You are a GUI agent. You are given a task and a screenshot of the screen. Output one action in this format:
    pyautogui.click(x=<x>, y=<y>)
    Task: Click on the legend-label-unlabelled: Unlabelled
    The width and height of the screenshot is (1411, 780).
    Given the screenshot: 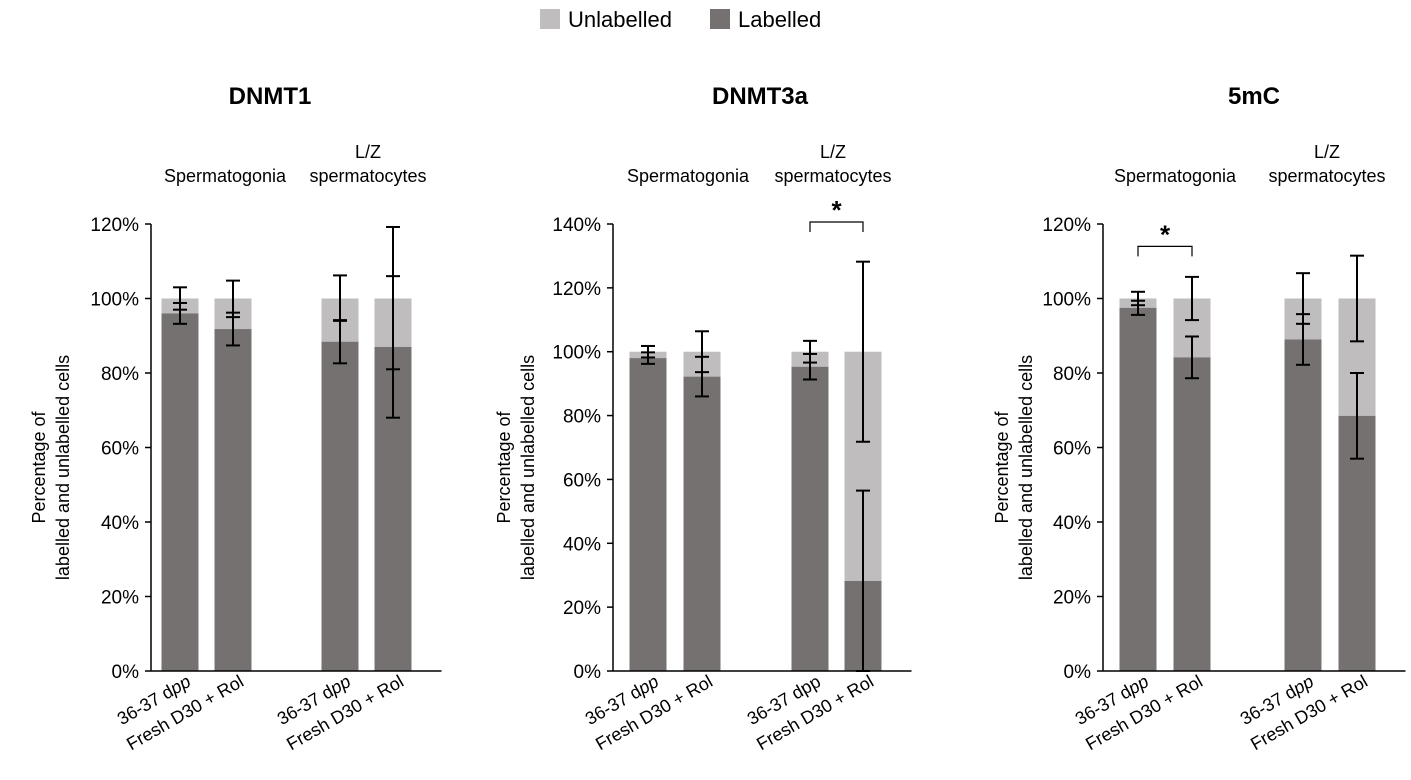 What is the action you would take?
    pyautogui.click(x=620, y=19)
    